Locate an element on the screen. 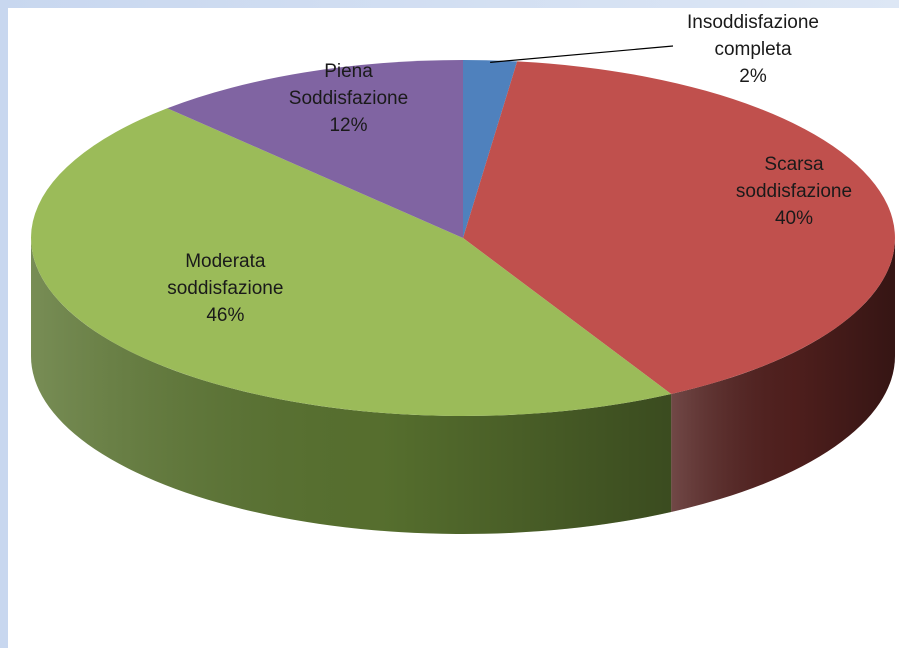  slice-percent-label-0: 2% is located at coordinates (753, 76).